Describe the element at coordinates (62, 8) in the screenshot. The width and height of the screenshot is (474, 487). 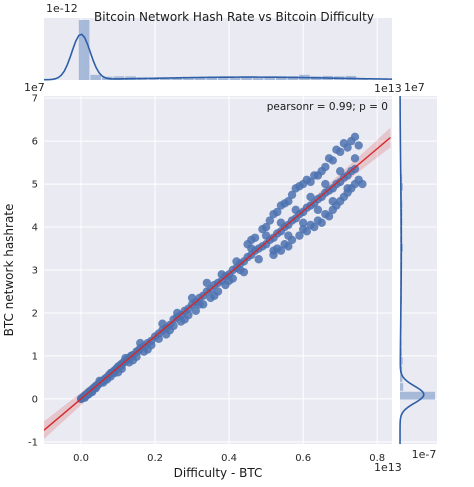
I see `top-marginal-offset-label: 1e-12` at that location.